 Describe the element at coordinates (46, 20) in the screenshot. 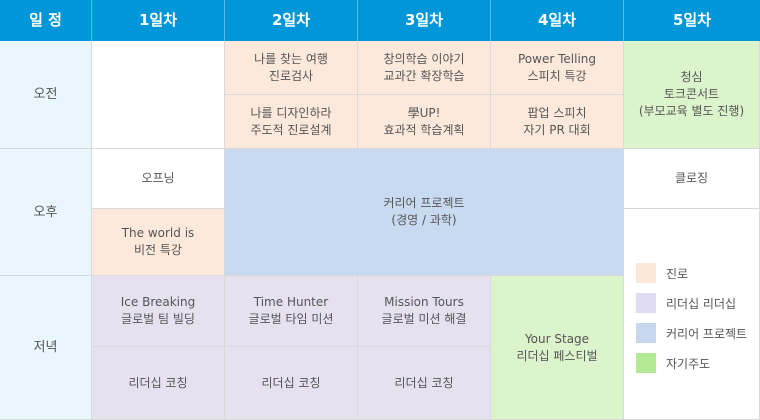

I see `header-schedule: 일 정` at that location.